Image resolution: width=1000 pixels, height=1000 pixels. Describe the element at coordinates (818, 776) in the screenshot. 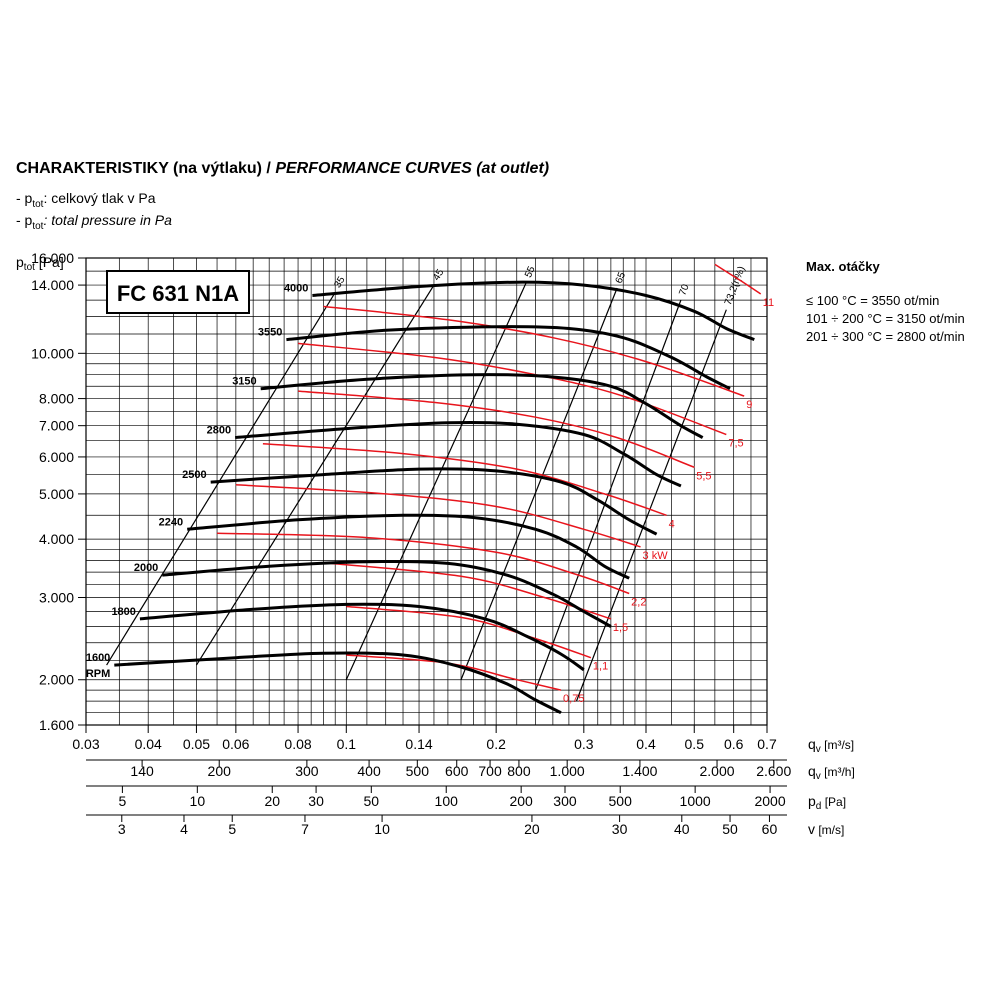

I see `secondary-axis-label-0-sub: v` at that location.